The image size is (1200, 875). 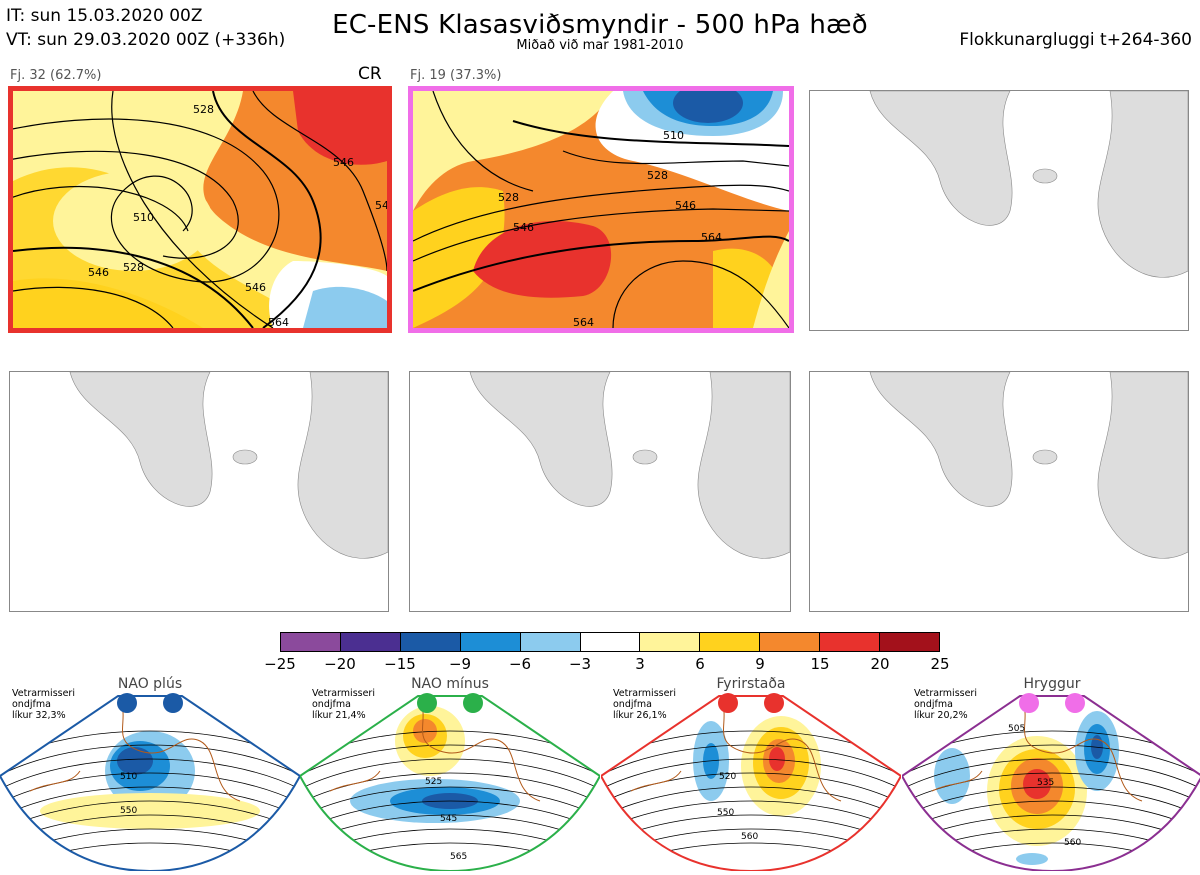 I want to click on colorbar-tick-label: 20, so click(x=880, y=664).